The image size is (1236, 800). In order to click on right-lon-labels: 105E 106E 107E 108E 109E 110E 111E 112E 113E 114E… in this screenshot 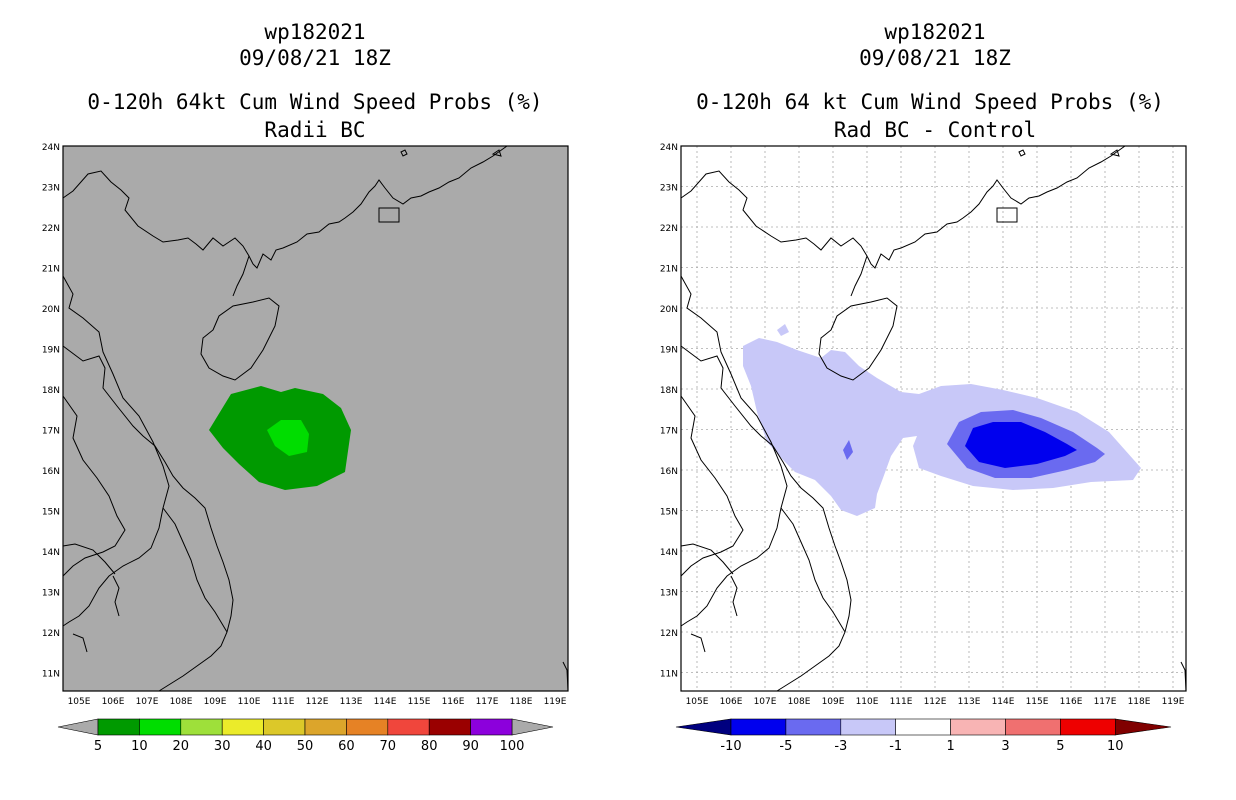, I will do `click(935, 702)`.